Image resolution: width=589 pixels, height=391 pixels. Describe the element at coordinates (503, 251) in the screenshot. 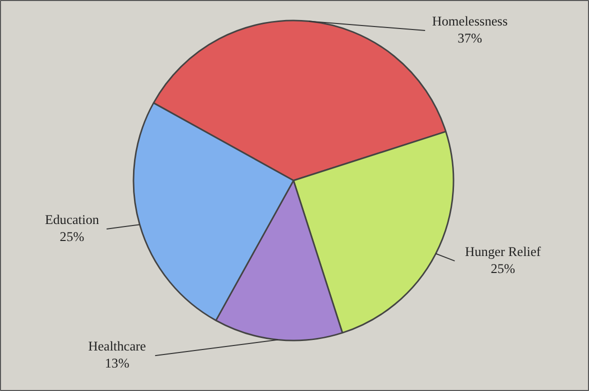

I see `slice-label: Hunger Relief` at that location.